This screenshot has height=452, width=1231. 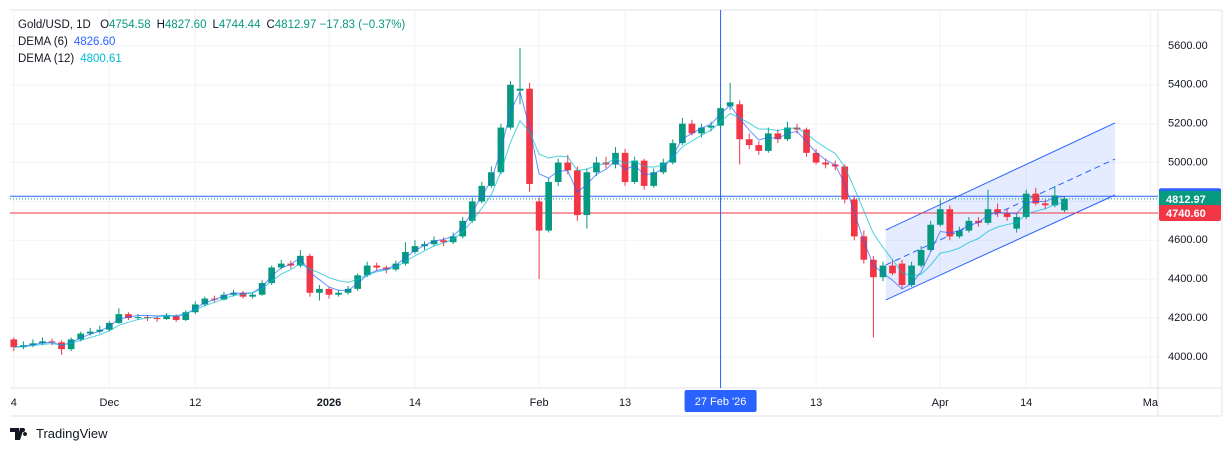 I want to click on symbol: Gold/USD, 1D, so click(x=54, y=25).